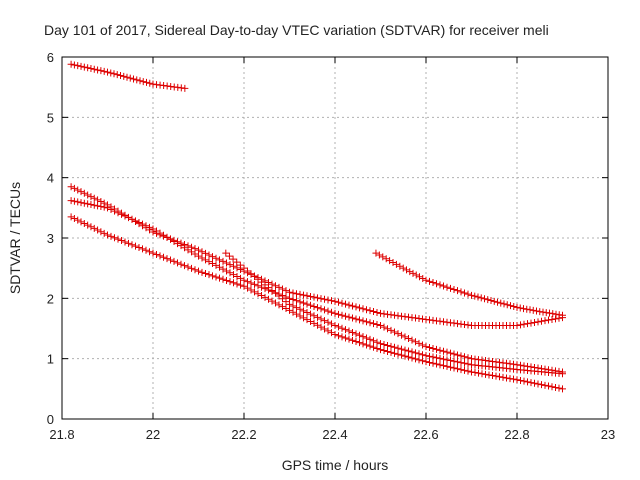 The image size is (640, 480). What do you see at coordinates (15, 238) in the screenshot?
I see `y-axis-label: SDTVAR / TECUs` at bounding box center [15, 238].